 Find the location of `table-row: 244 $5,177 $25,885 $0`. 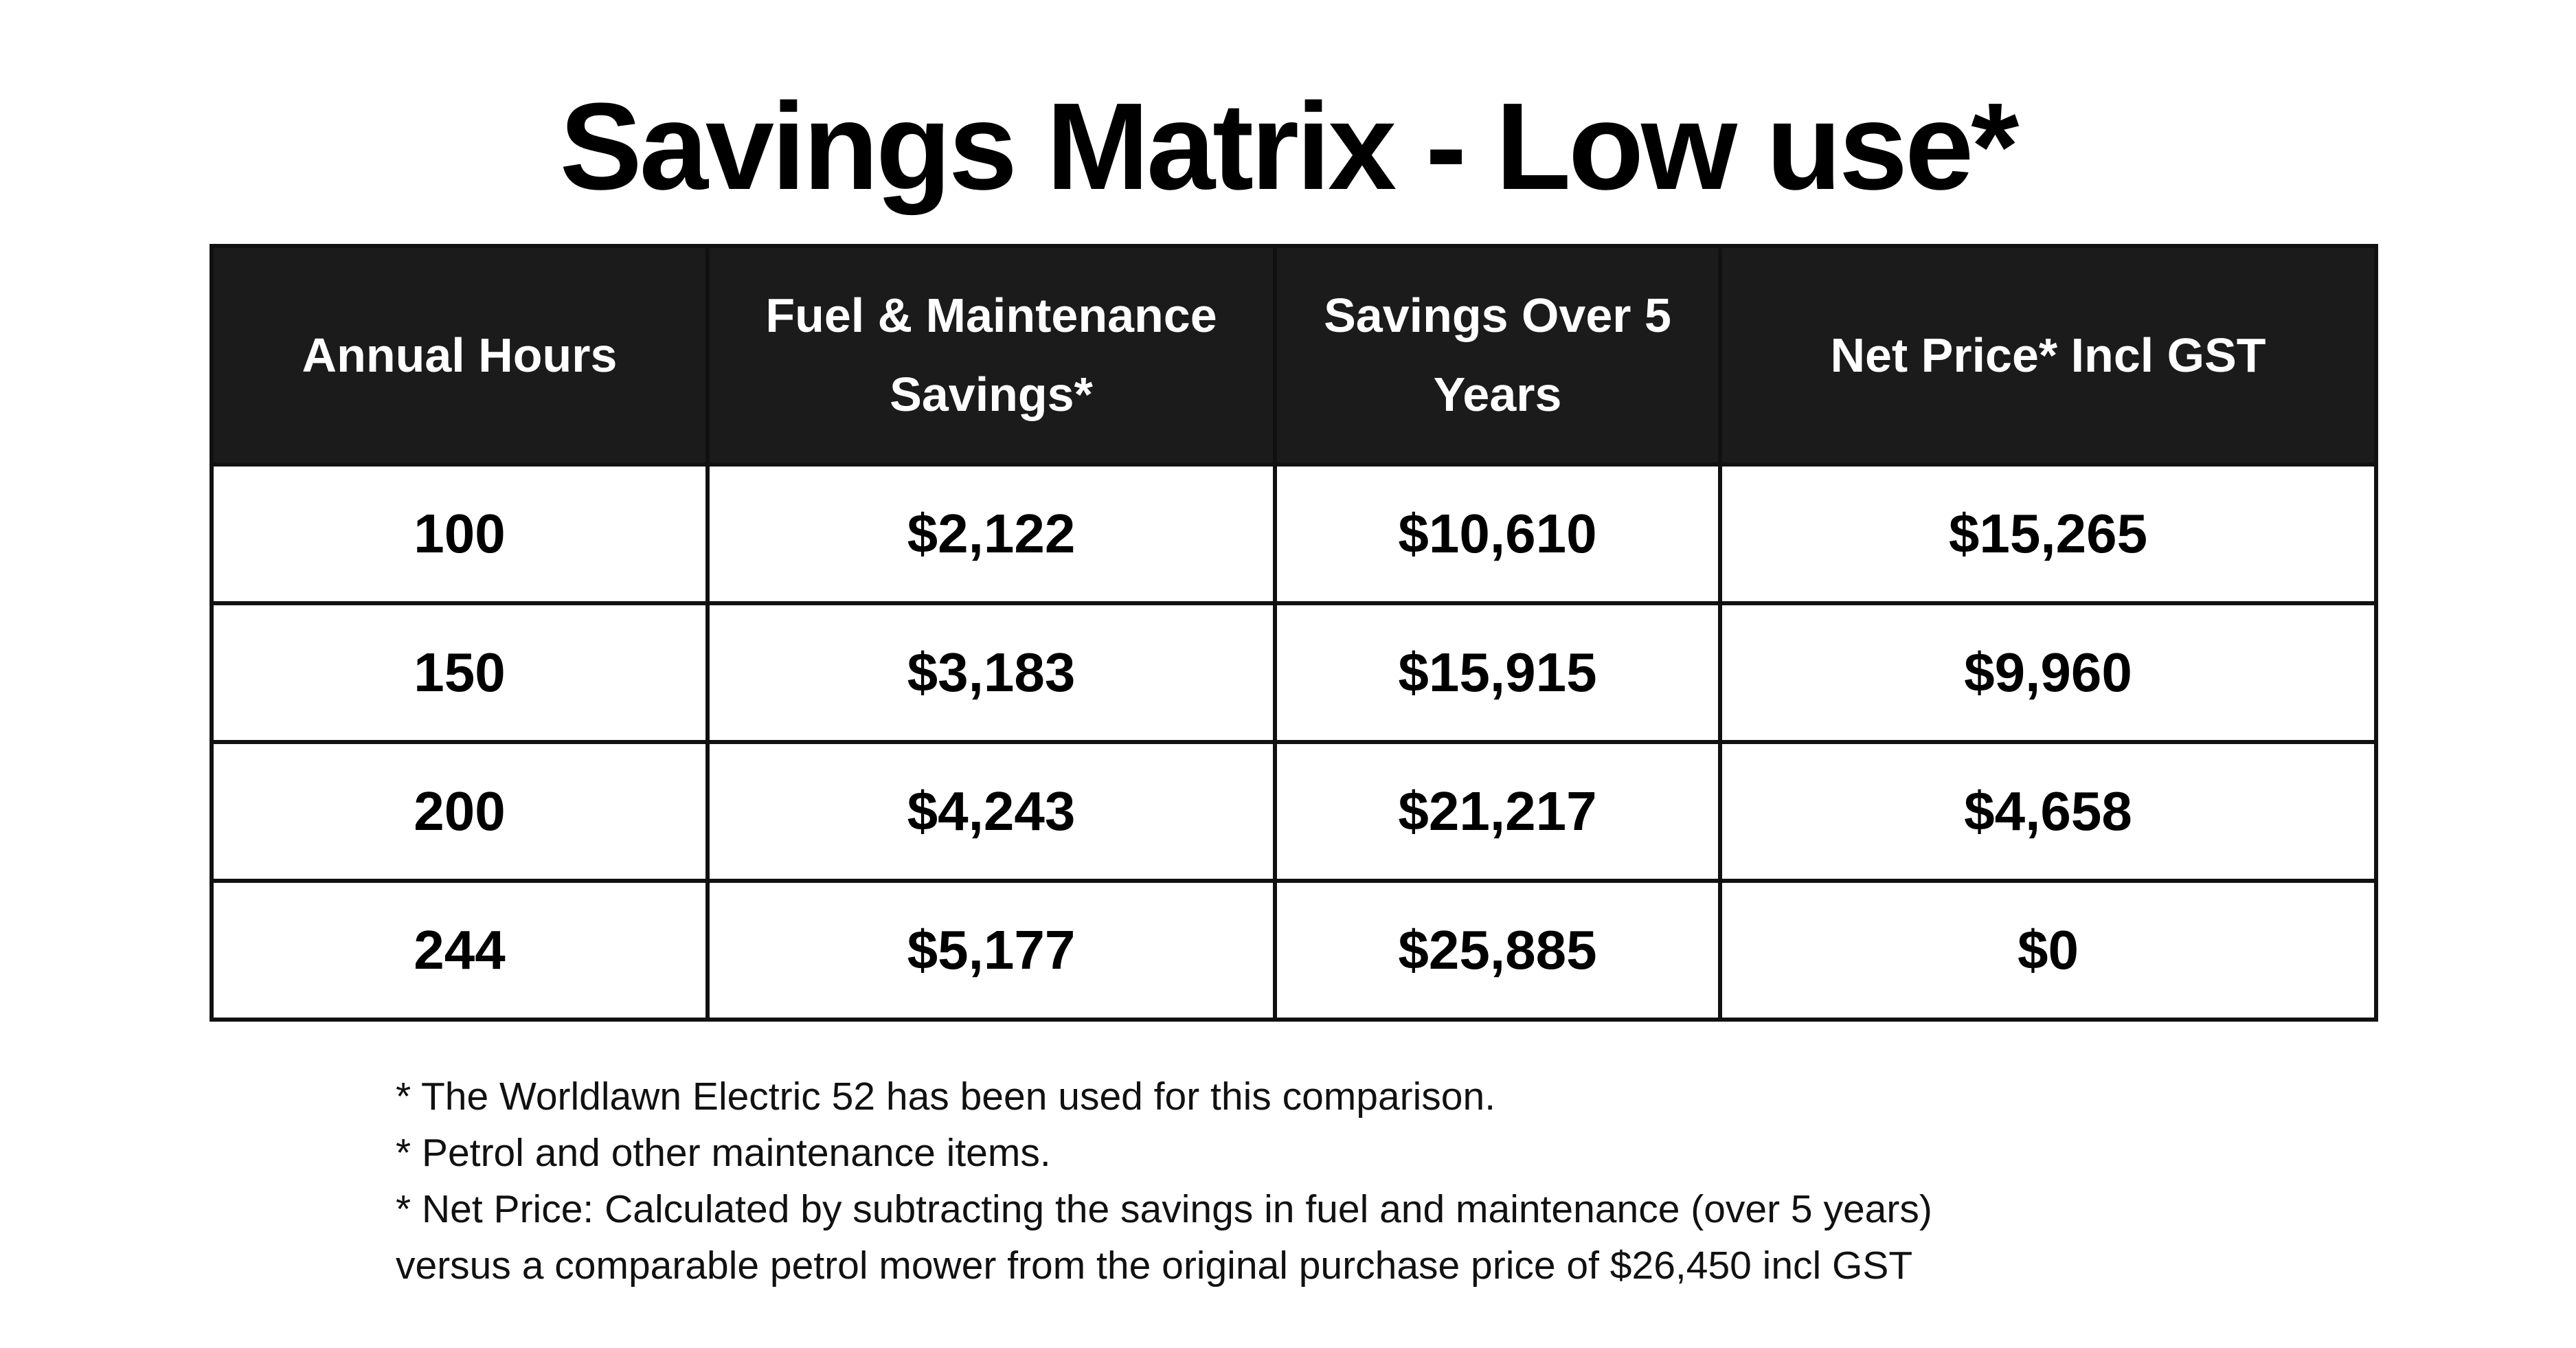

table-row: 244 $5,177 $25,885 $0 is located at coordinates (1294, 950).